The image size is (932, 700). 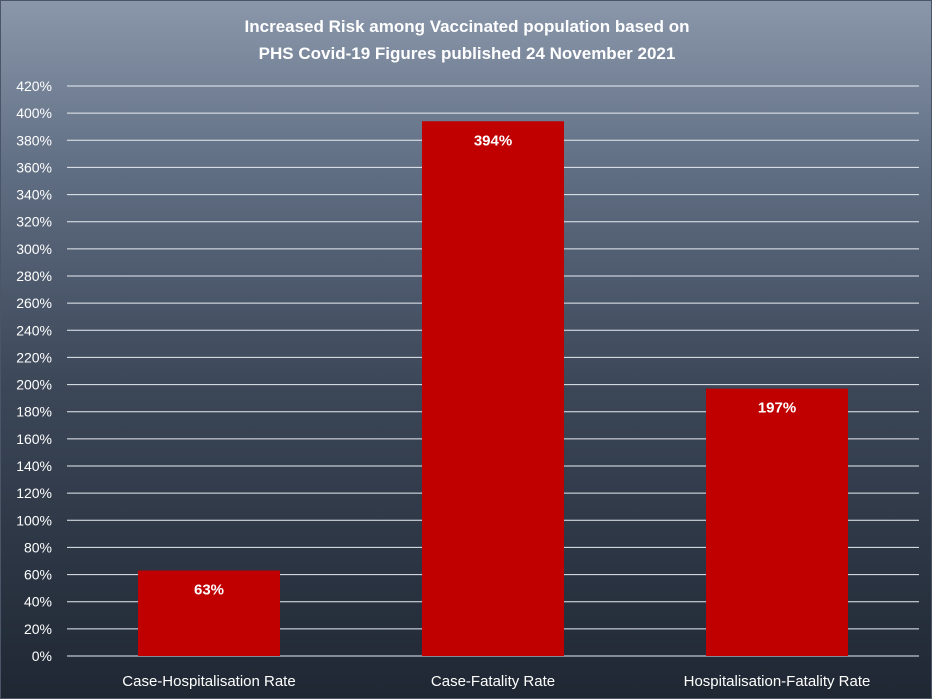 I want to click on y-tick-label: 60%, so click(x=38, y=575).